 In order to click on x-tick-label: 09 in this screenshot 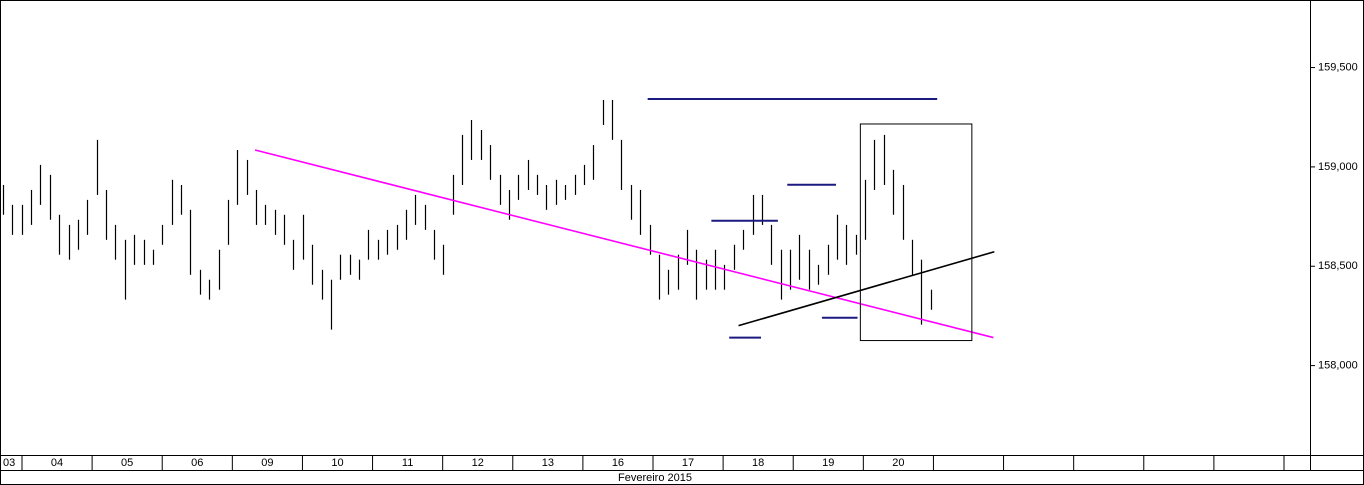, I will do `click(267, 463)`.